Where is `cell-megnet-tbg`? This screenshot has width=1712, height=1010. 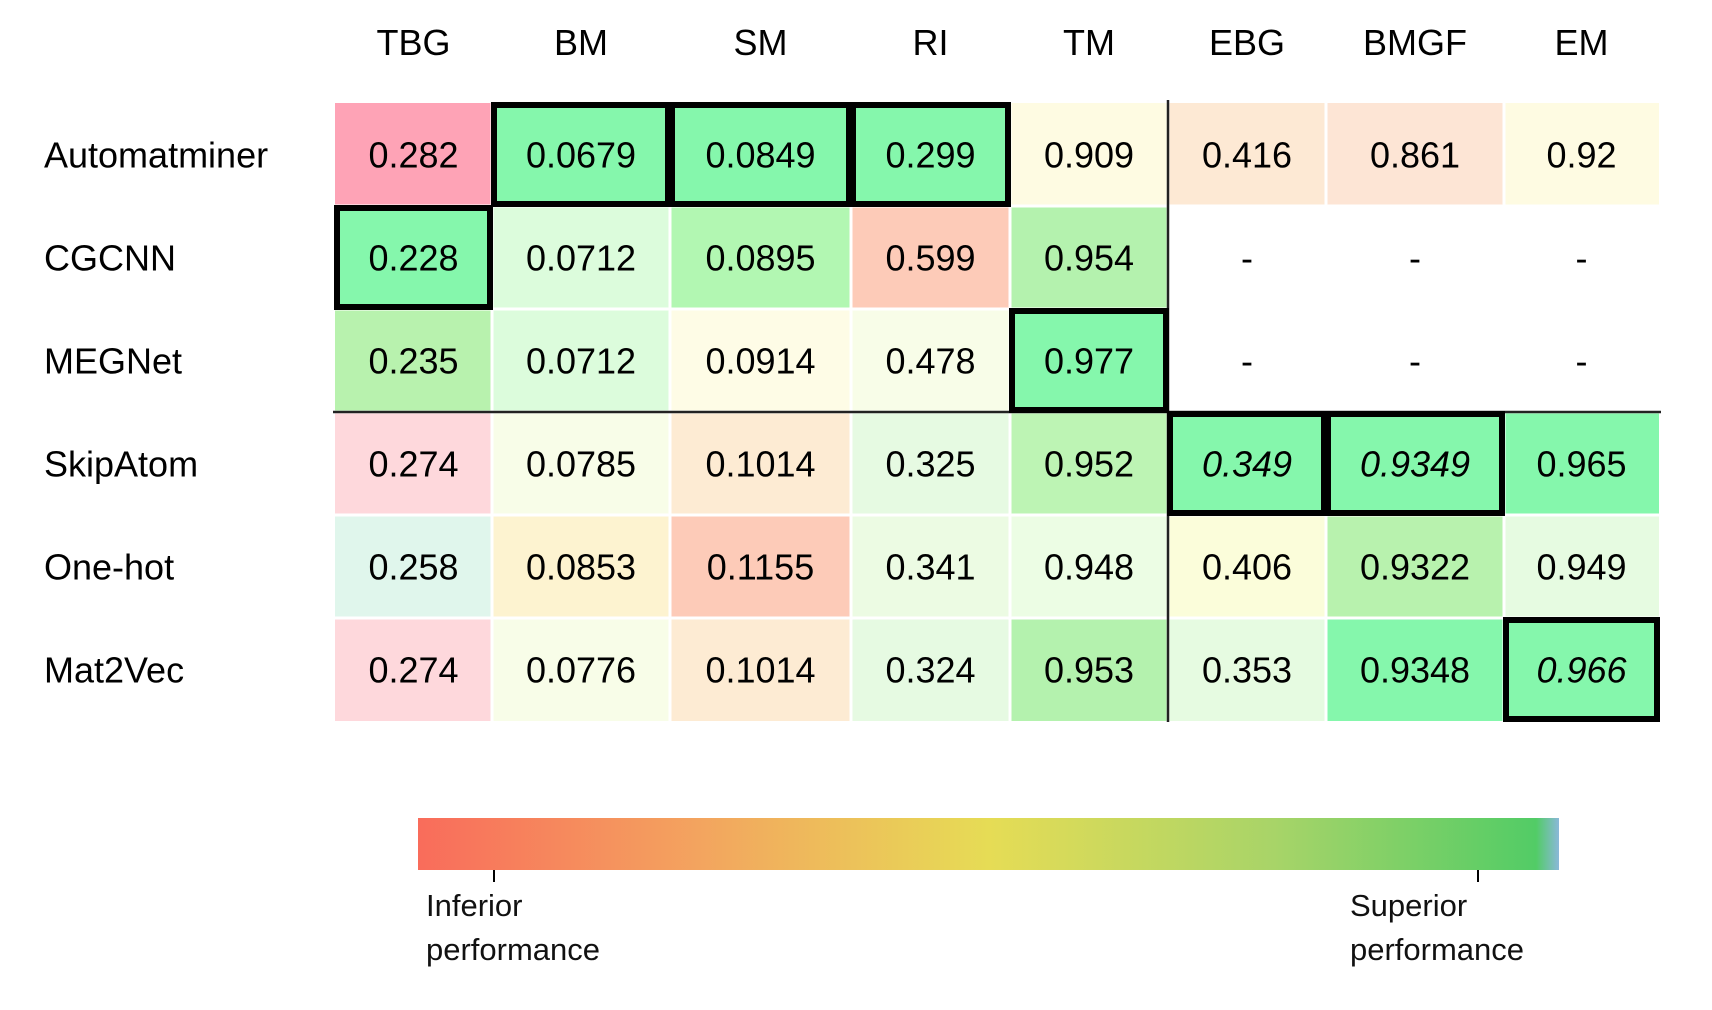
cell-megnet-tbg is located at coordinates (413, 360).